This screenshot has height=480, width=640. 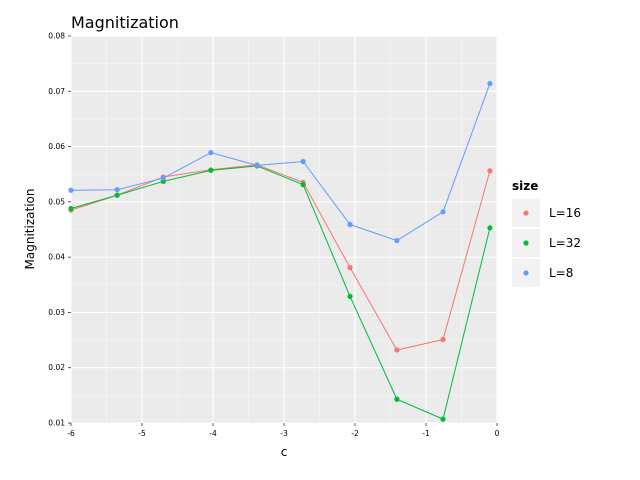 What do you see at coordinates (56, 423) in the screenshot?
I see `y-tick-label: 0.01` at bounding box center [56, 423].